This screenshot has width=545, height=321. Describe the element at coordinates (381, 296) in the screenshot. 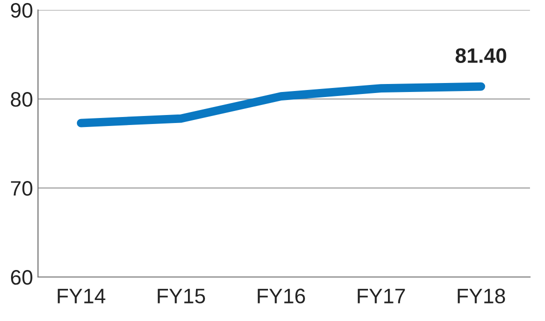

I see `x-tick-label: FY17` at that location.